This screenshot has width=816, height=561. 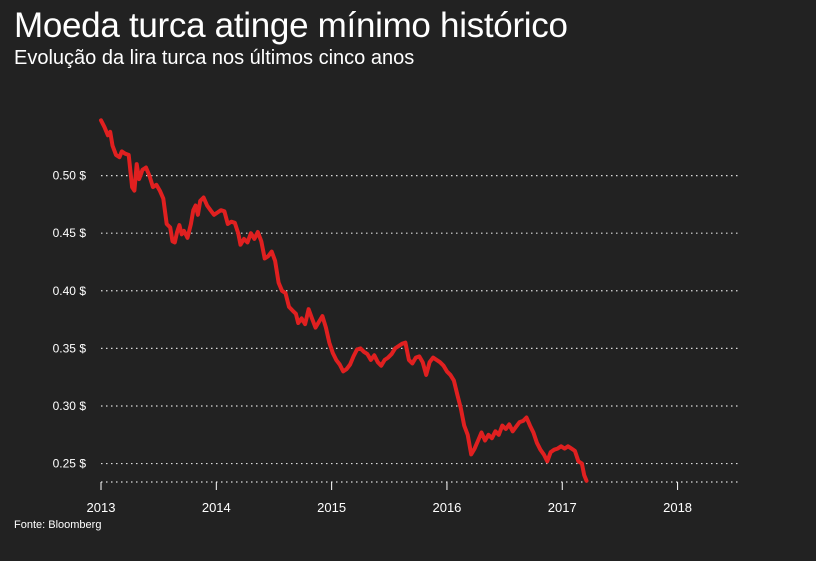 What do you see at coordinates (389, 507) in the screenshot?
I see `x-axis-labels: 2013 2014 2015 2016 2017 2018` at bounding box center [389, 507].